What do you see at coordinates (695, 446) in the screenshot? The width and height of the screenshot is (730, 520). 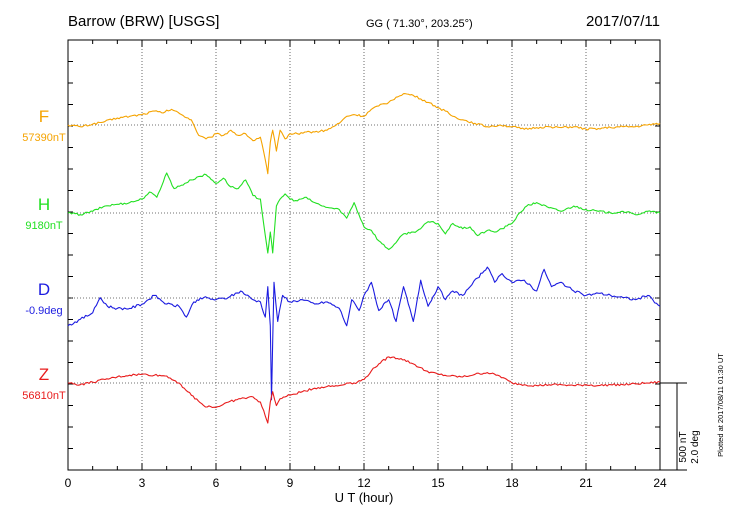 I see `scale-deg-label: 2.0 deg` at bounding box center [695, 446].